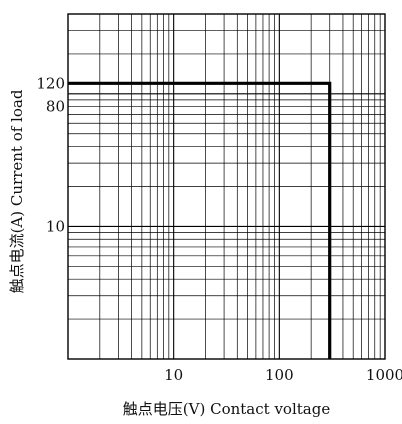 The height and width of the screenshot is (424, 402). I want to click on x-tick-label: 10, so click(173, 375).